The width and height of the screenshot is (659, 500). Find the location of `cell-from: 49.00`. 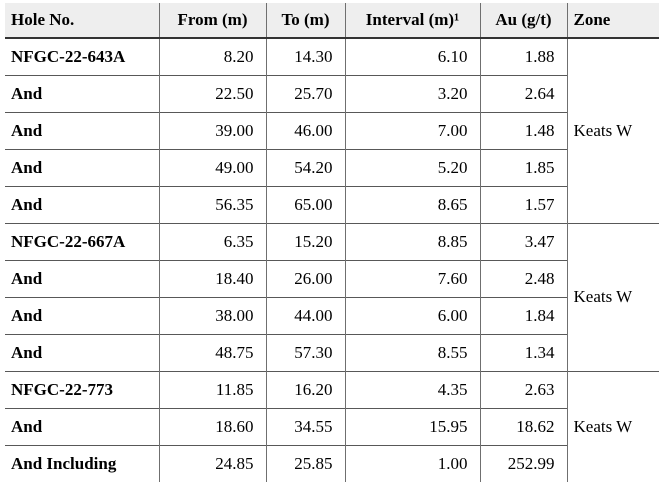

cell-from: 49.00 is located at coordinates (212, 167).